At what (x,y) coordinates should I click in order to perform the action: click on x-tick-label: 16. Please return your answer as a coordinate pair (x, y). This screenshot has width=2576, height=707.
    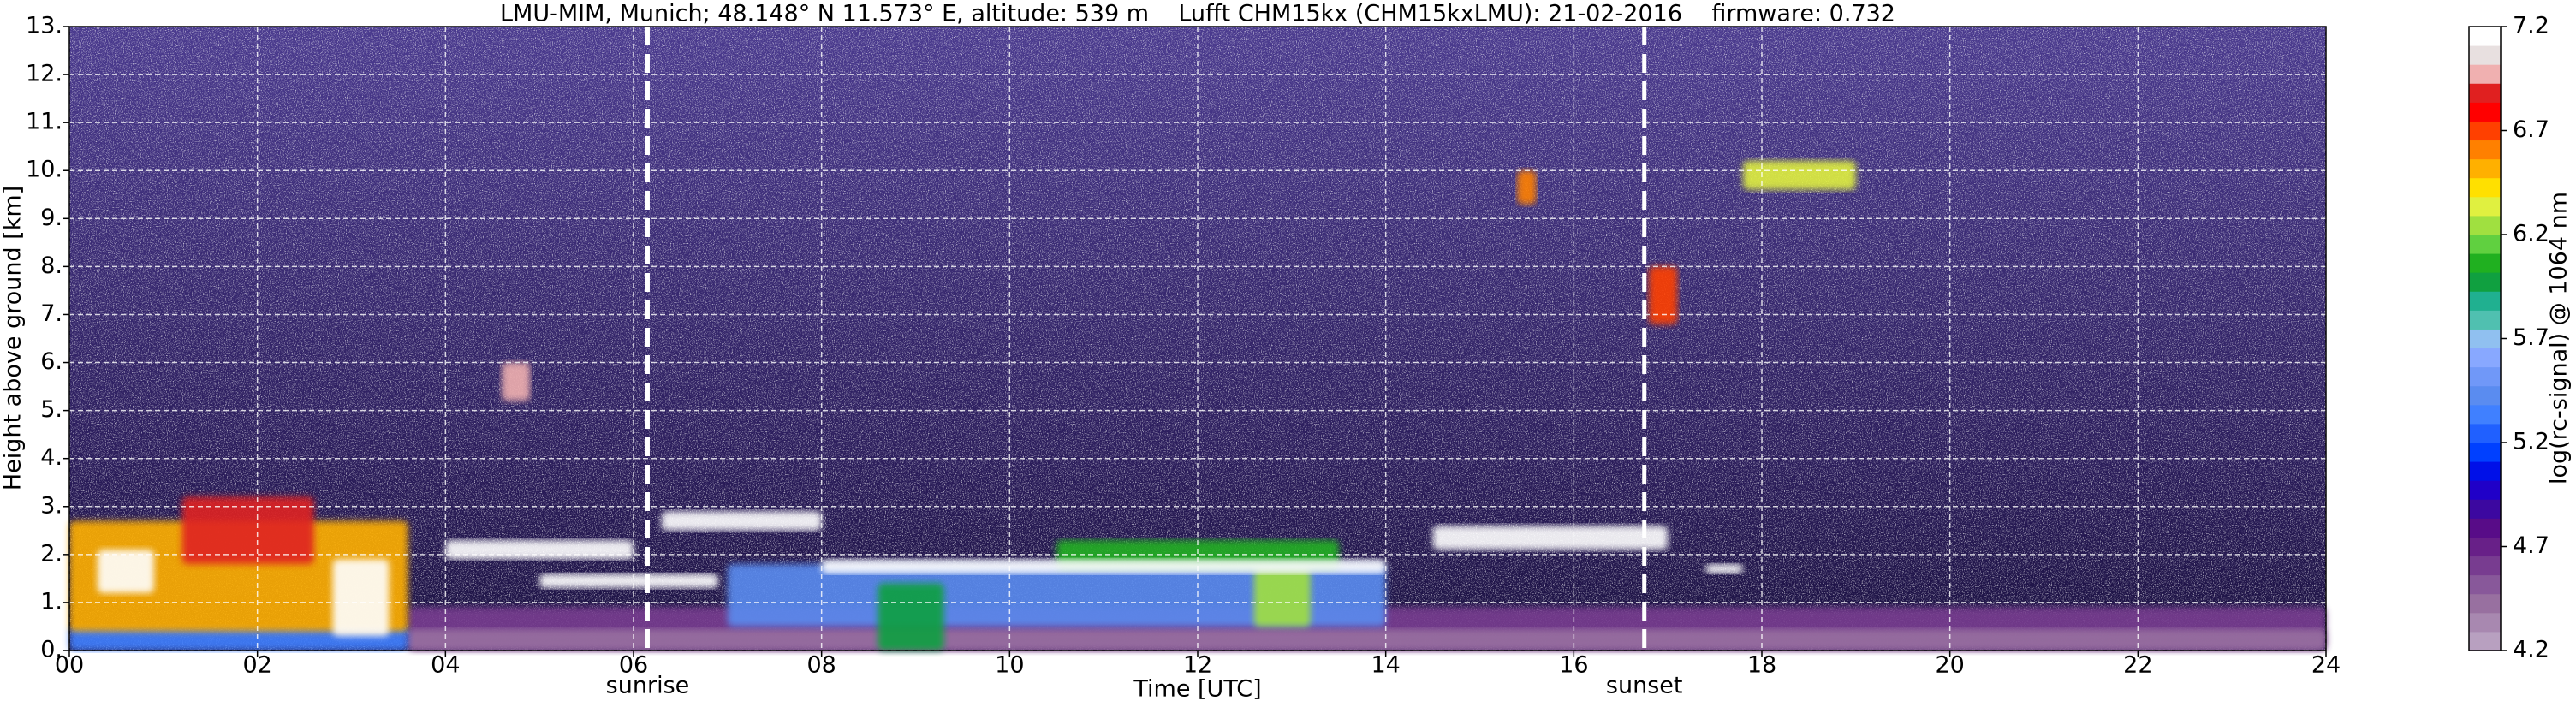
    Looking at the image, I should click on (1573, 665).